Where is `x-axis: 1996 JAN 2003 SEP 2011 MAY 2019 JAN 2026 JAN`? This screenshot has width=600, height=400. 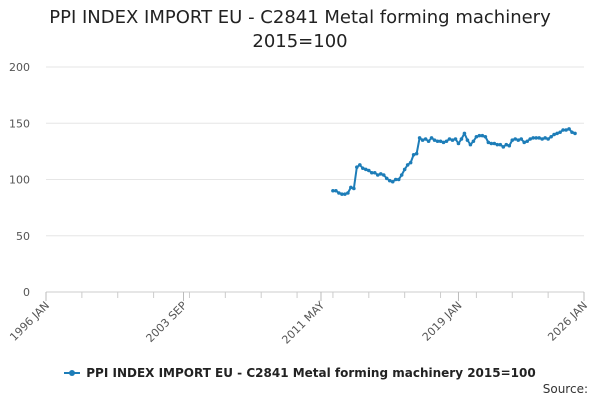
x-axis: 1996 JAN 2003 SEP 2011 MAY 2019 JAN 2026 JAN is located at coordinates (298, 319).